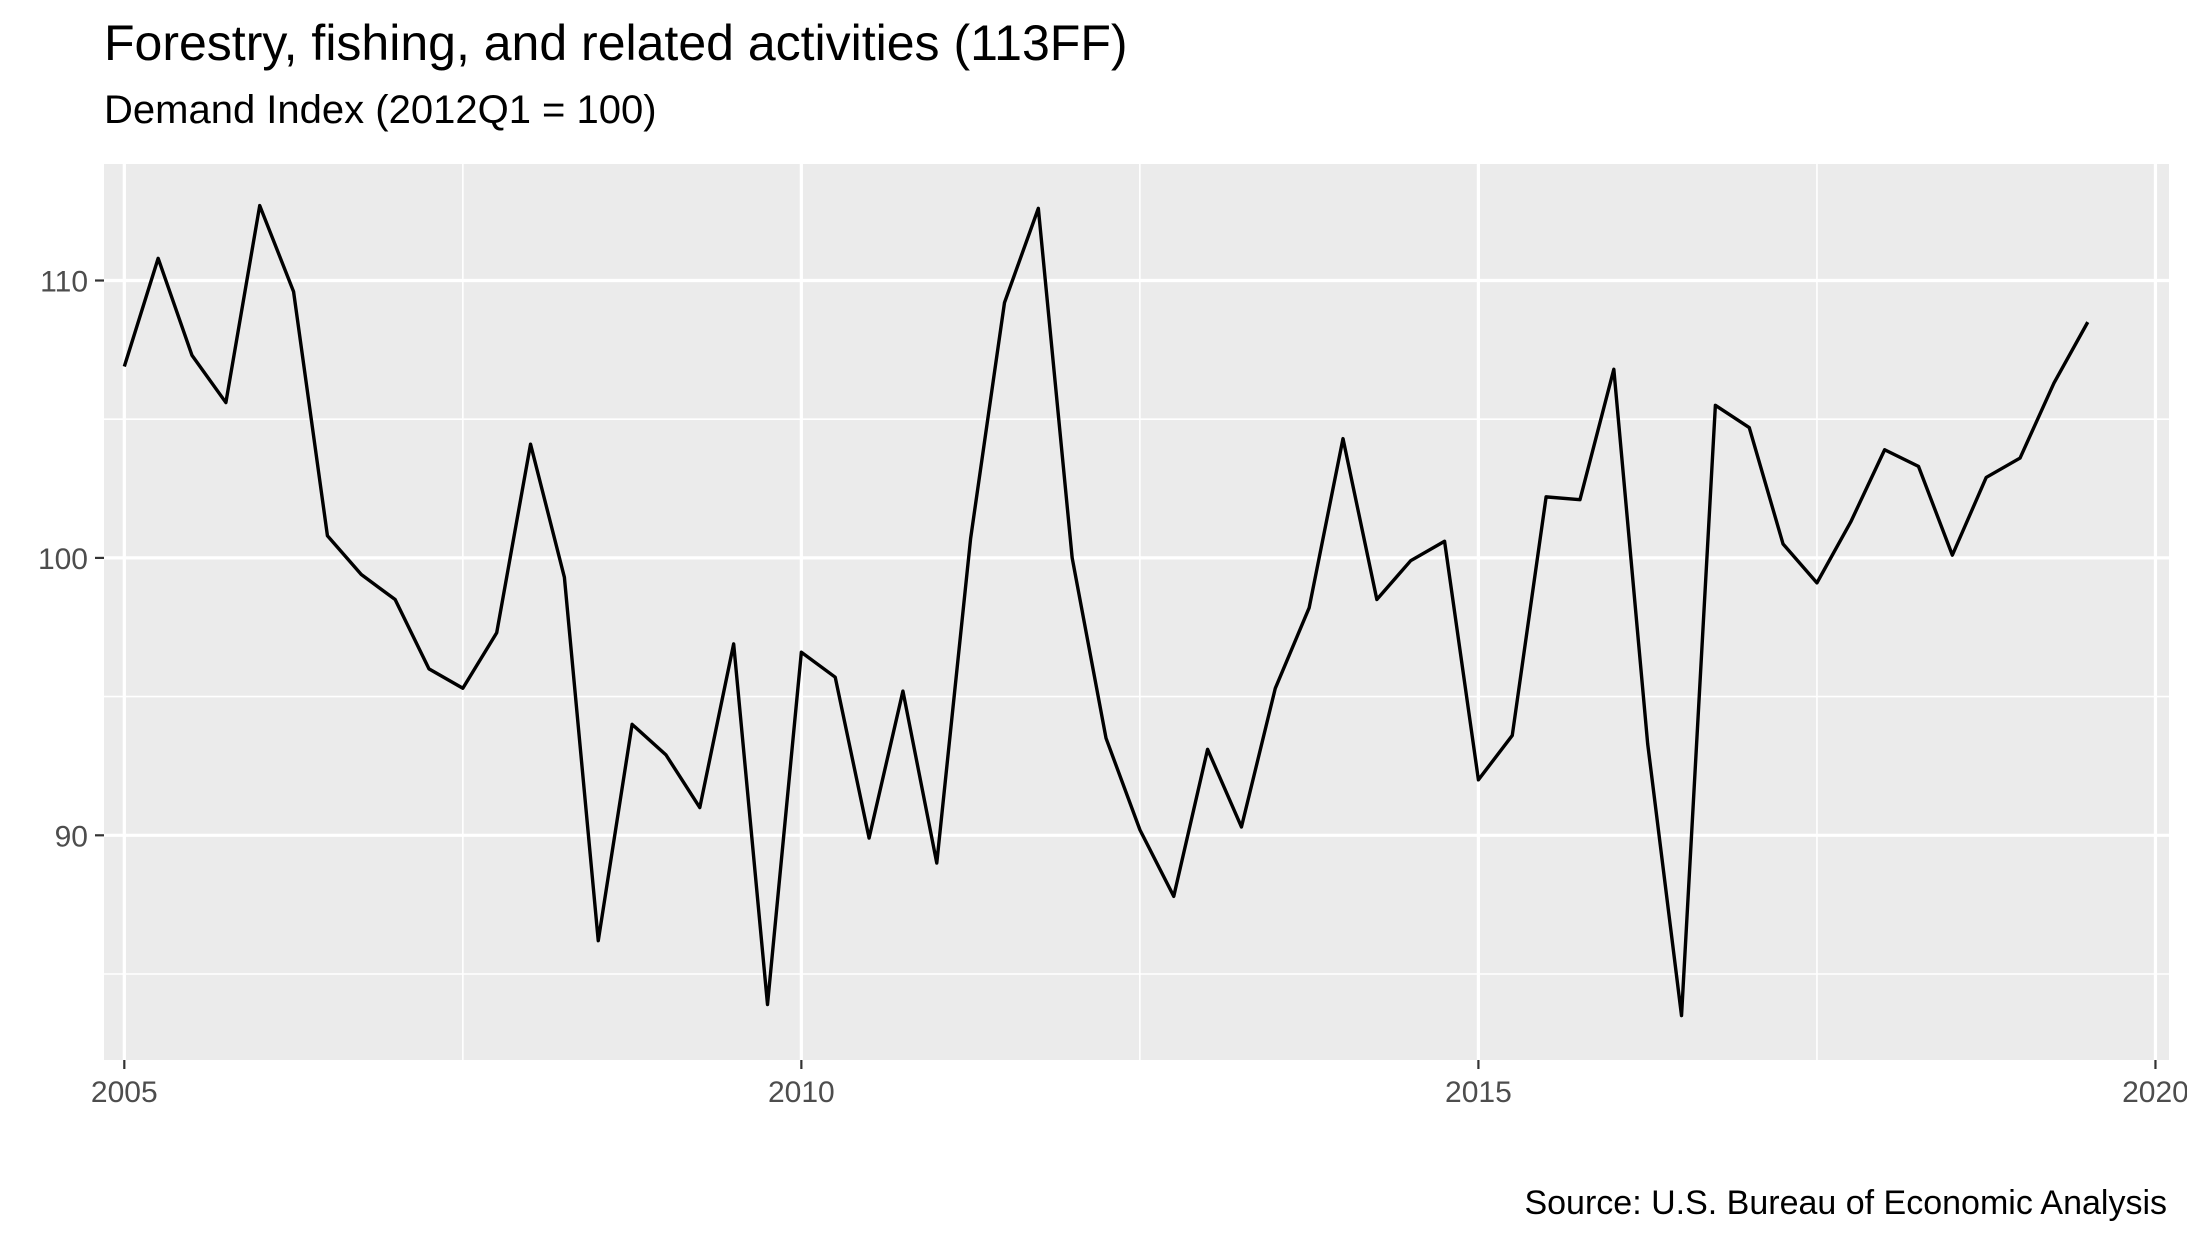  I want to click on x-tick-label: 2005, so click(124, 1092).